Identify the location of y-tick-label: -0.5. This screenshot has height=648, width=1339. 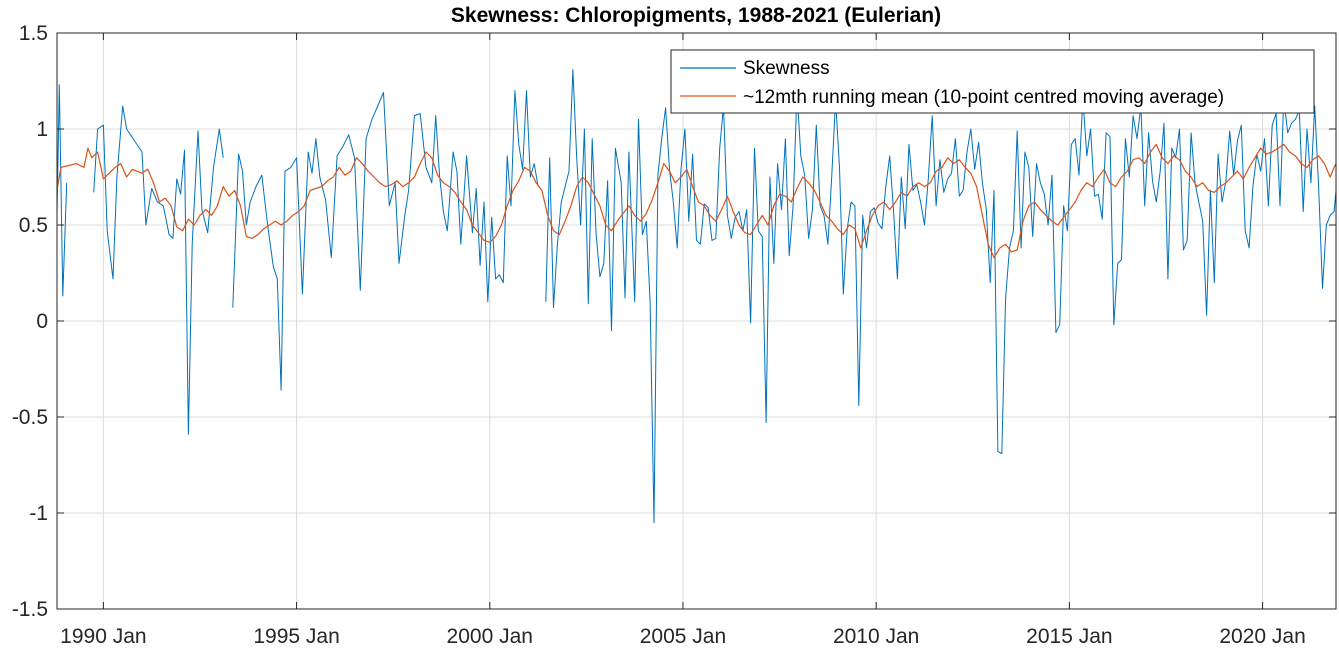
(30, 417).